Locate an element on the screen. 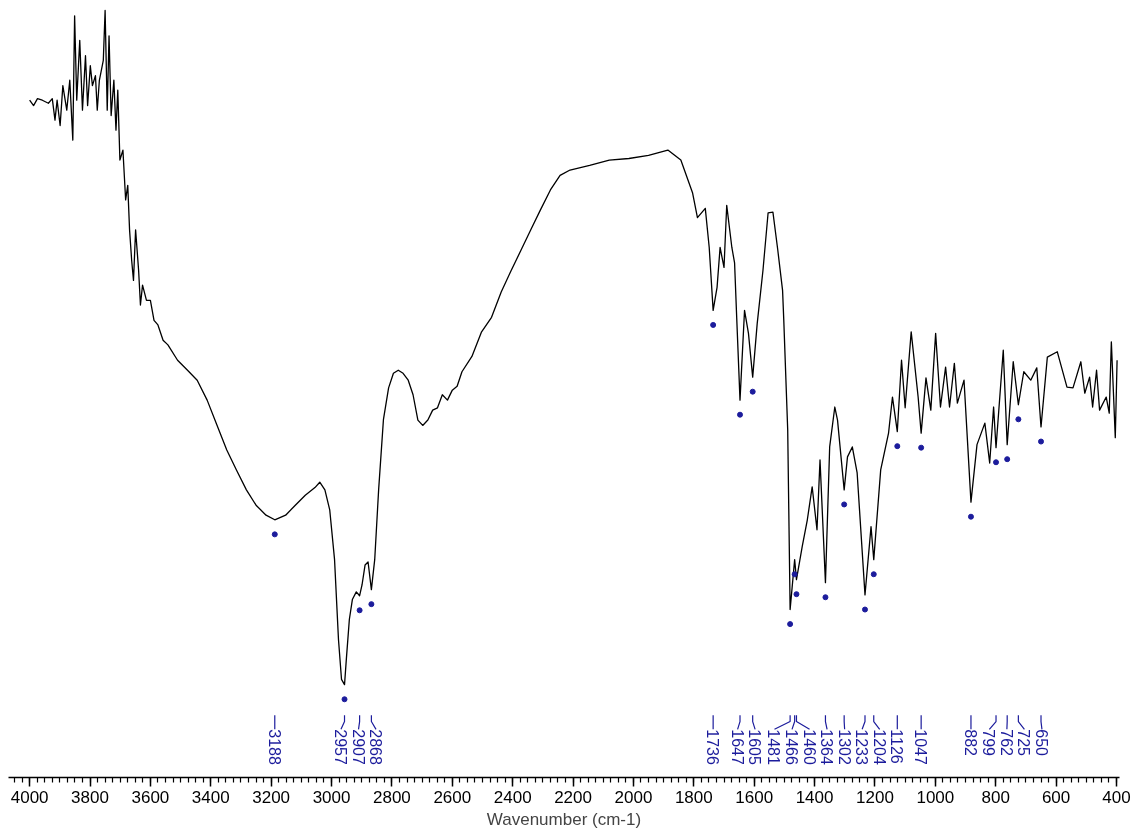  annotation: 2868 is located at coordinates (376, 747).